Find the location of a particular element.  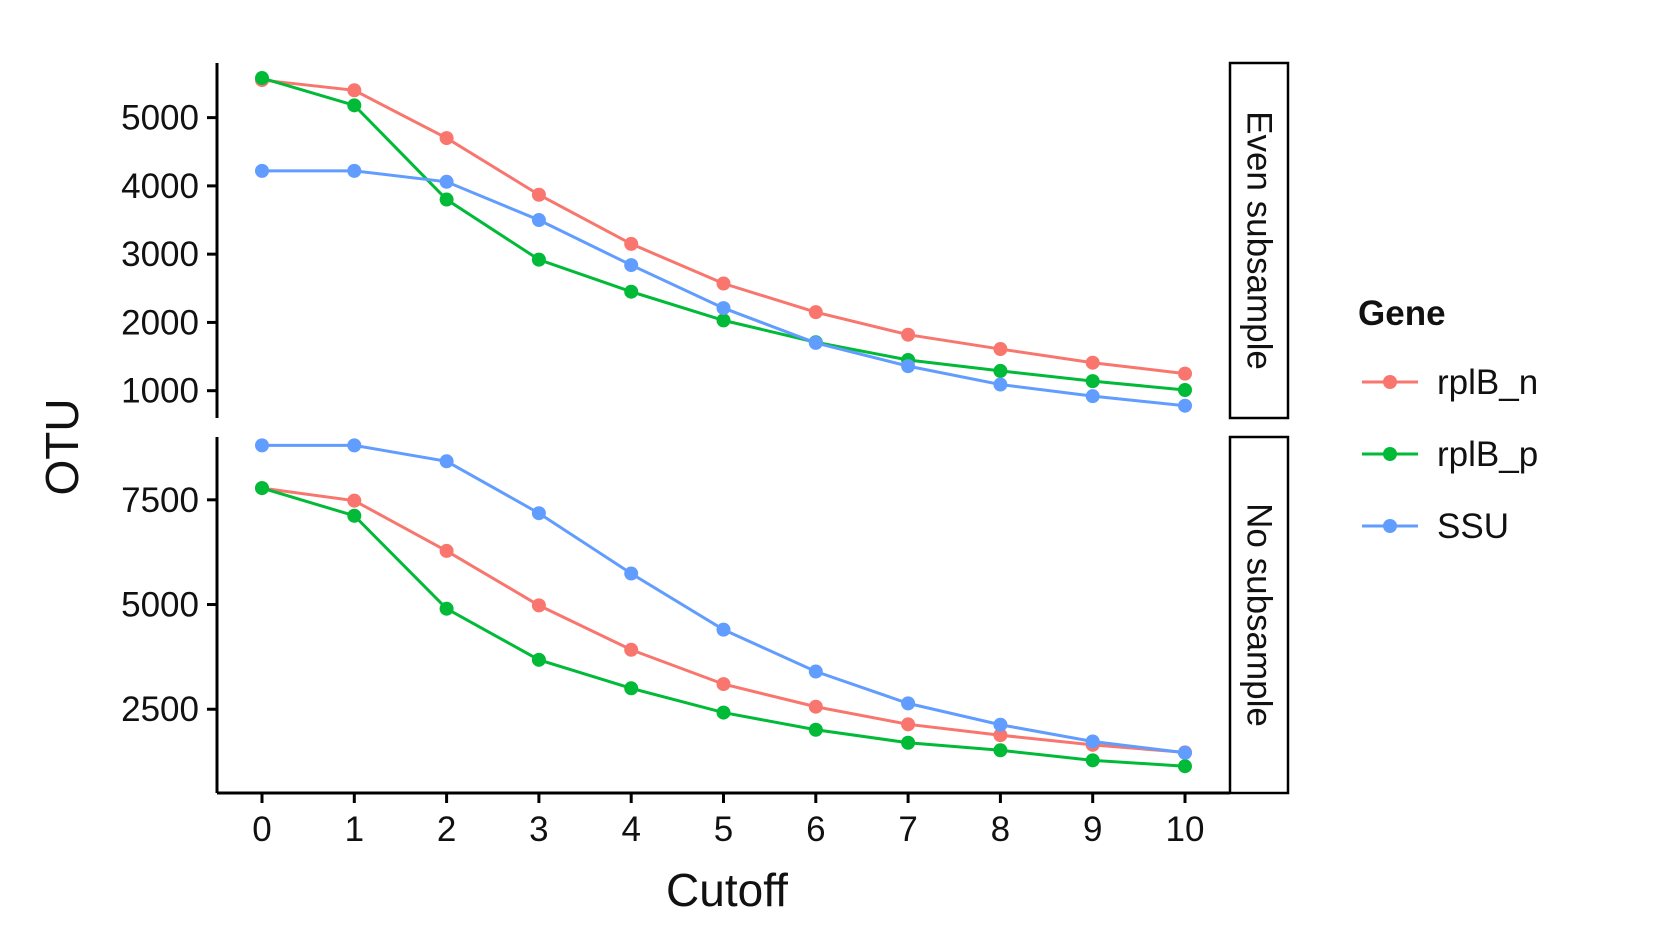

y-tick-label: 7500 is located at coordinates (160, 500).